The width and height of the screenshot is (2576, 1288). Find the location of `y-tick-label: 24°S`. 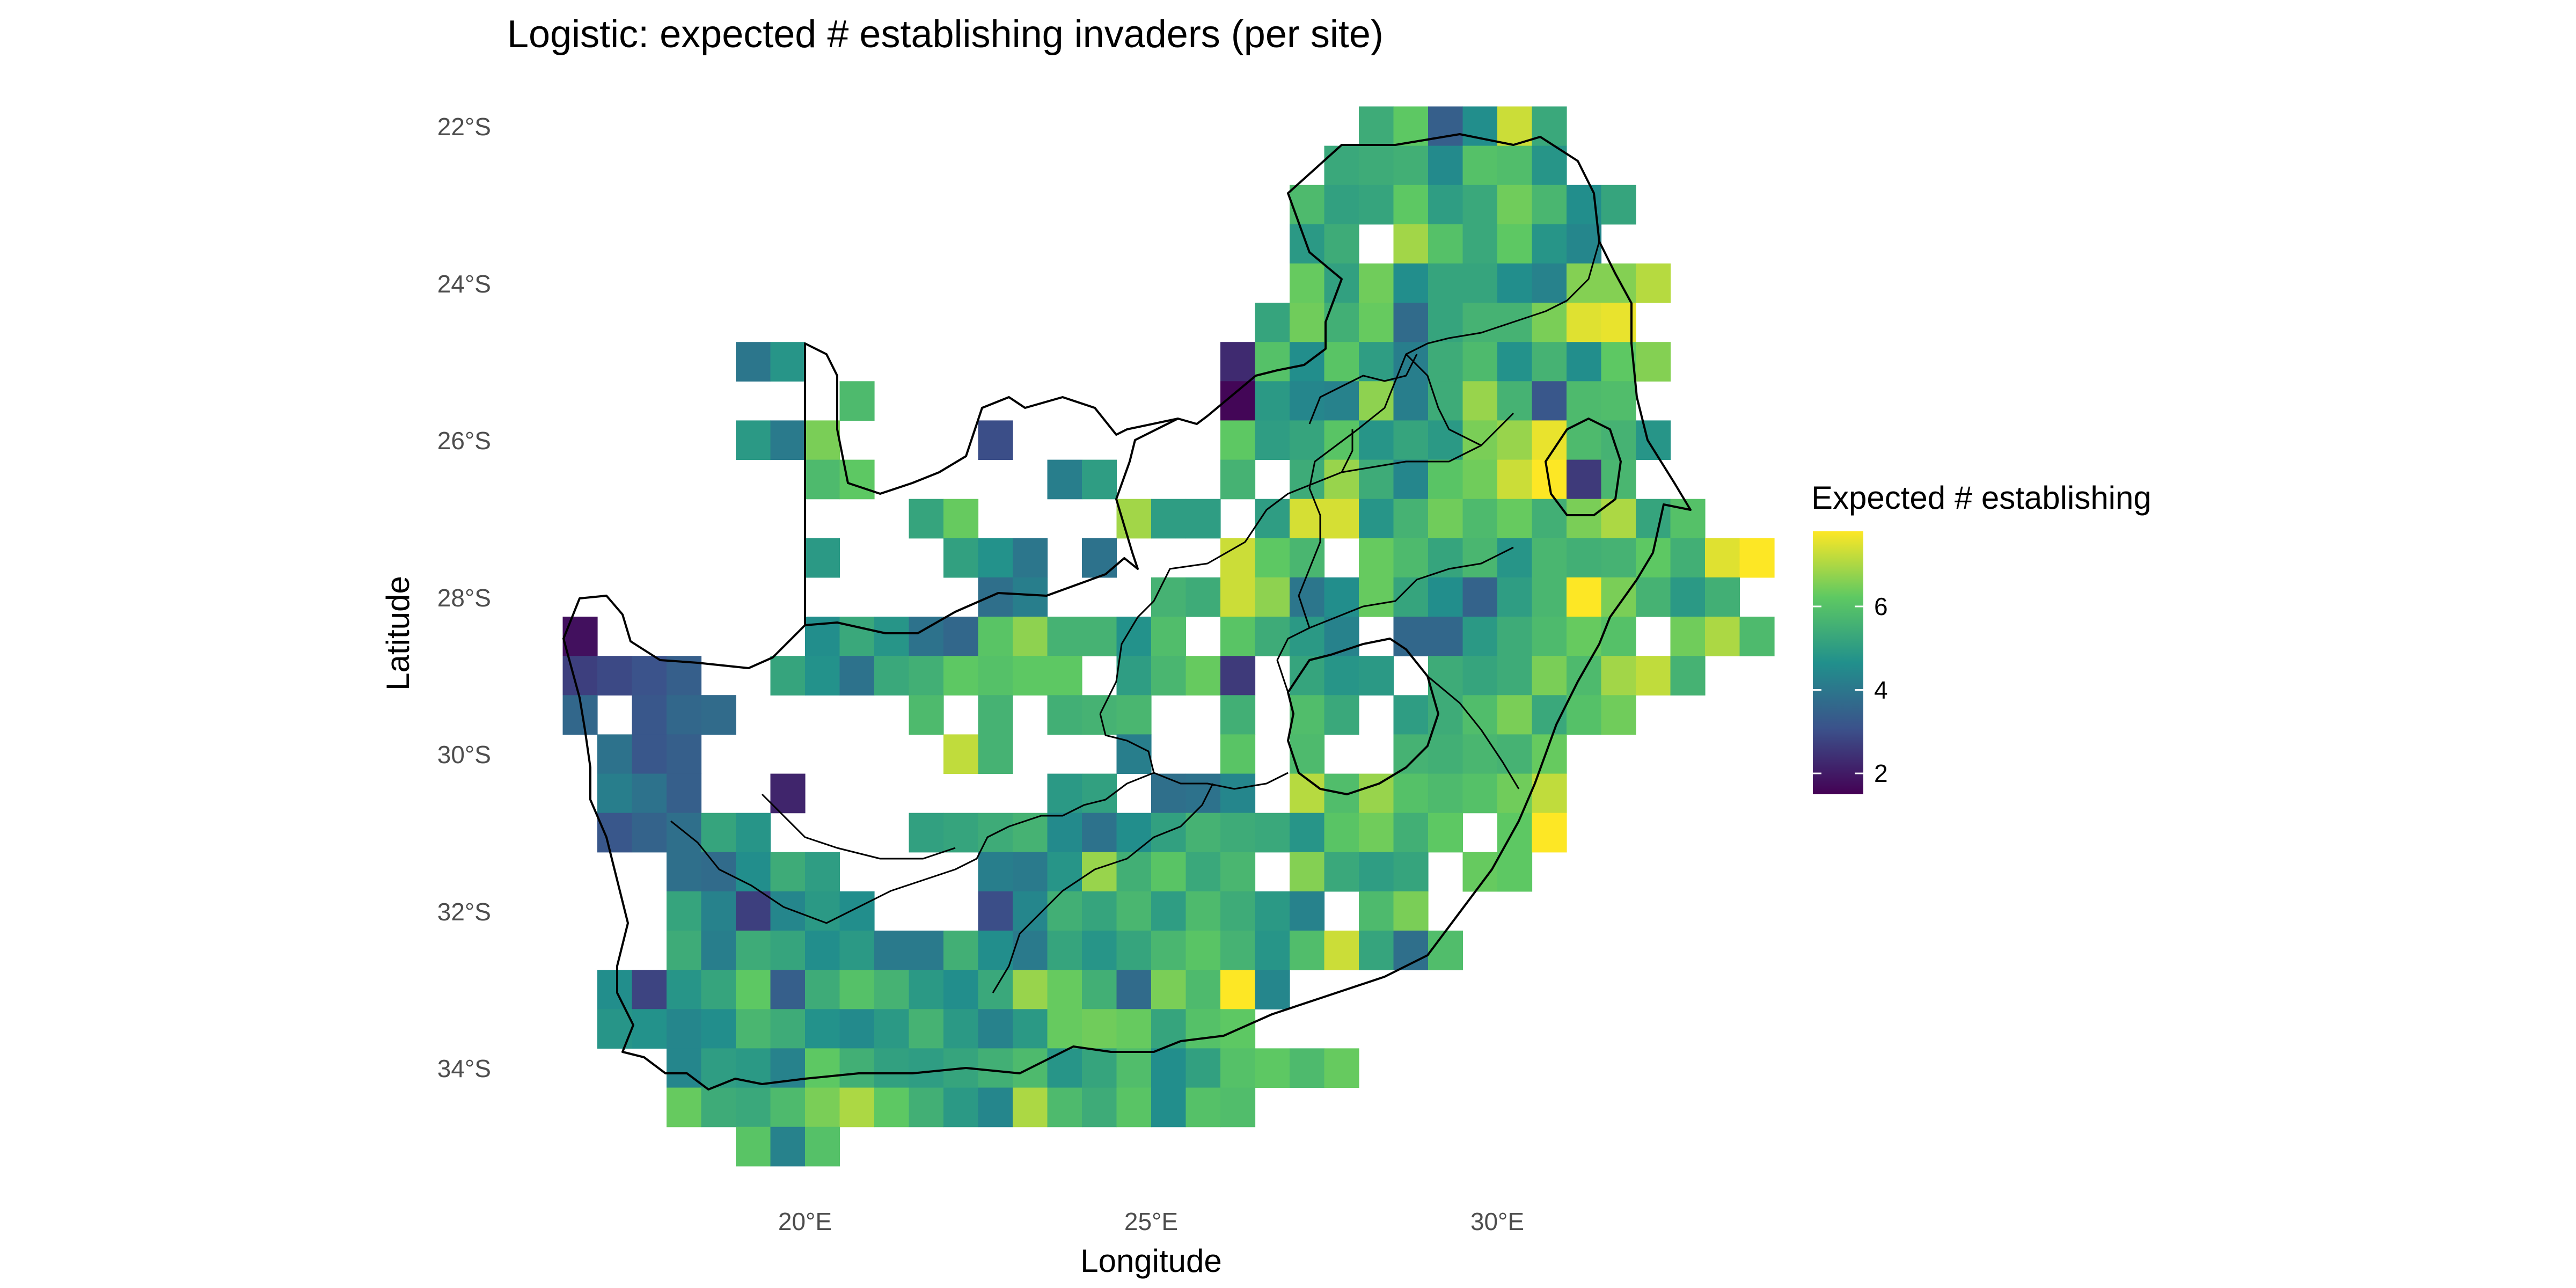

y-tick-label: 24°S is located at coordinates (464, 284).